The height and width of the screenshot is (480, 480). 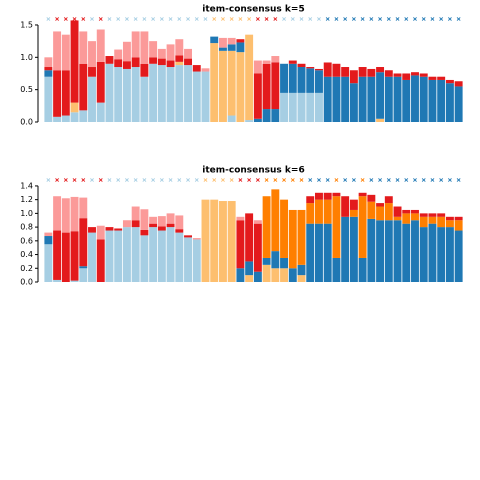 What do you see at coordinates (26, 240) in the screenshot?
I see `y-tick-label: 0.6` at bounding box center [26, 240].